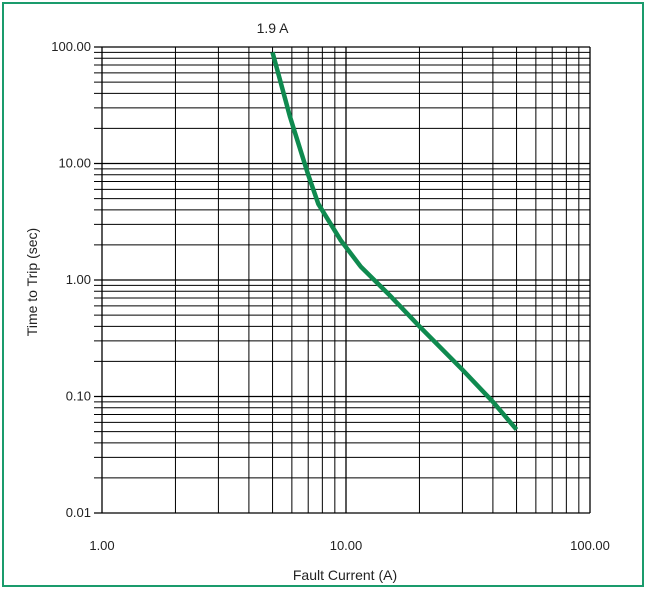 The image size is (646, 594). Describe the element at coordinates (32, 282) in the screenshot. I see `y-axis-label: Time to Trip (sec)` at that location.